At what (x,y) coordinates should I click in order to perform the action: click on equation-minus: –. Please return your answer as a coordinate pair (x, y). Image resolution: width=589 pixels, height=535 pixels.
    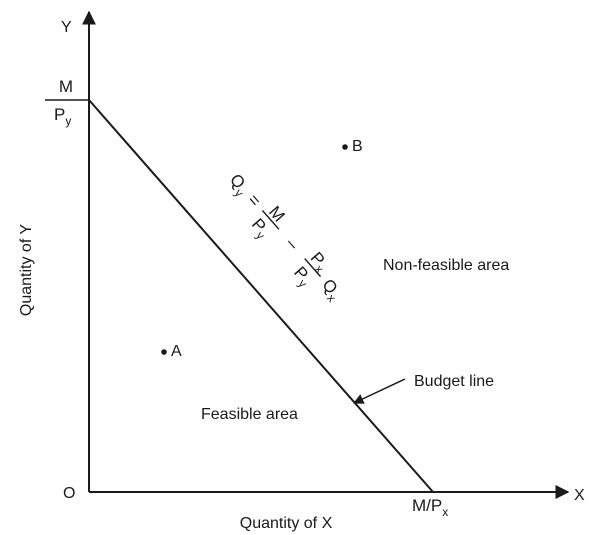
    Looking at the image, I should click on (292, 244).